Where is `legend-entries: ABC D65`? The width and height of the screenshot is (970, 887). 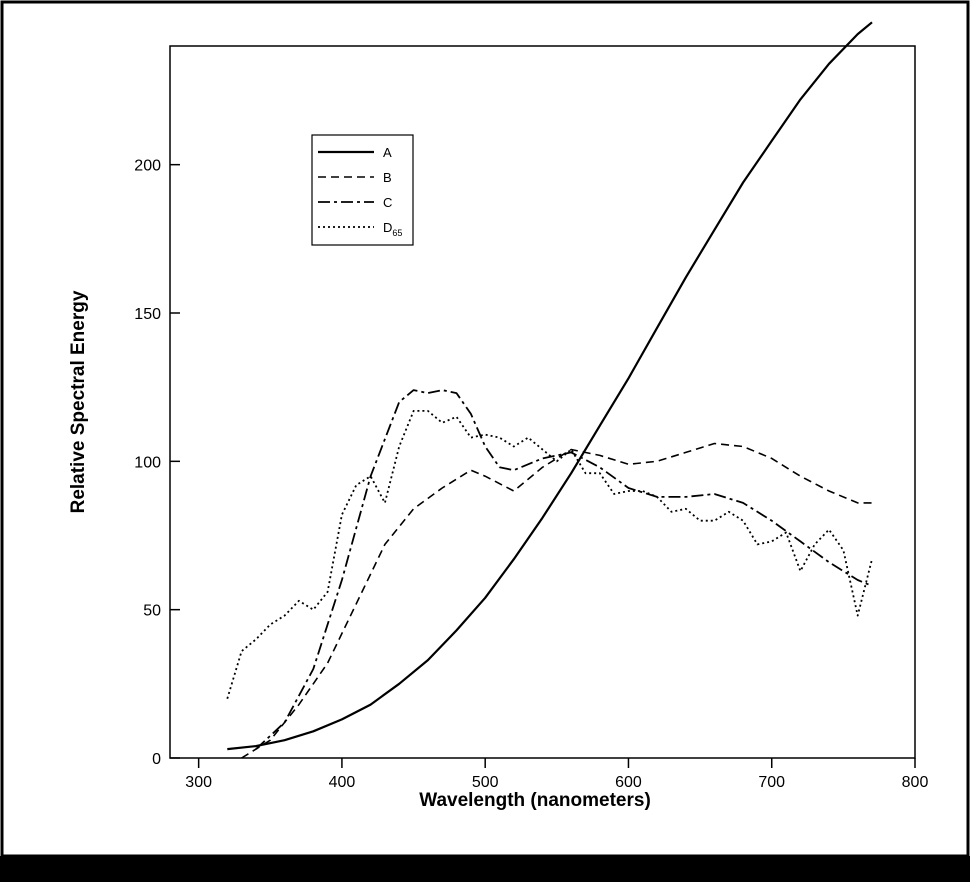 legend-entries: ABC D65 is located at coordinates (360, 191).